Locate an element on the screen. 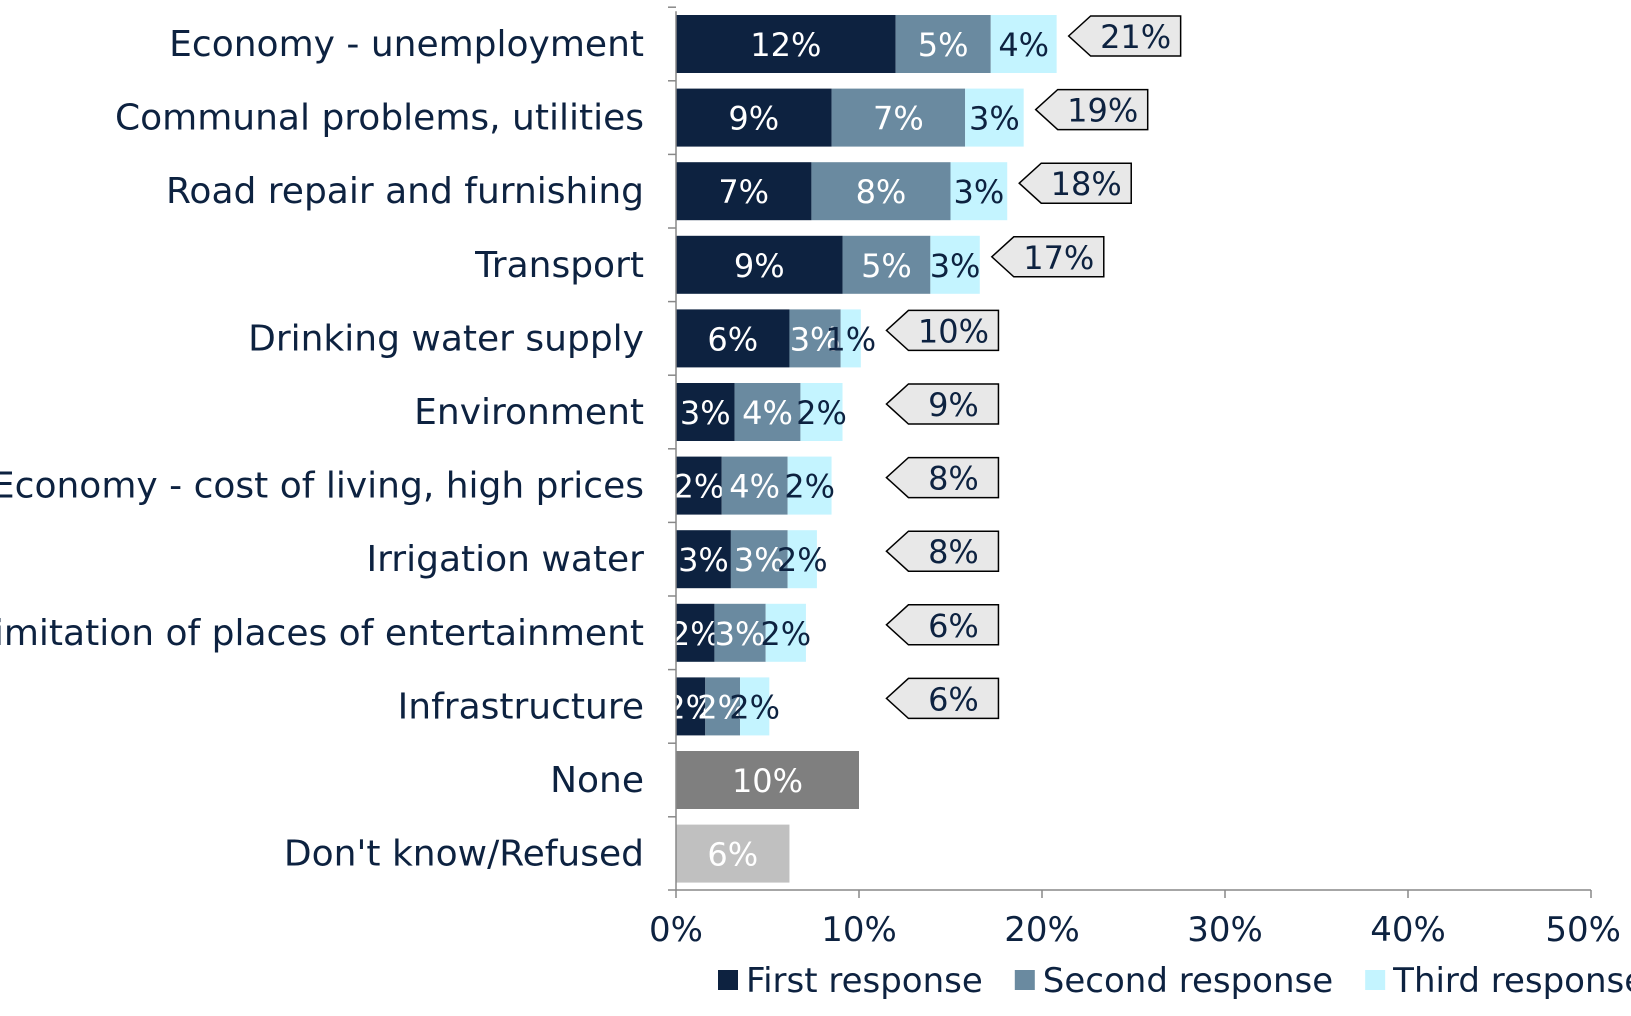 Image resolution: width=1631 pixels, height=1016 pixels. total-label: 19% is located at coordinates (1102, 111).